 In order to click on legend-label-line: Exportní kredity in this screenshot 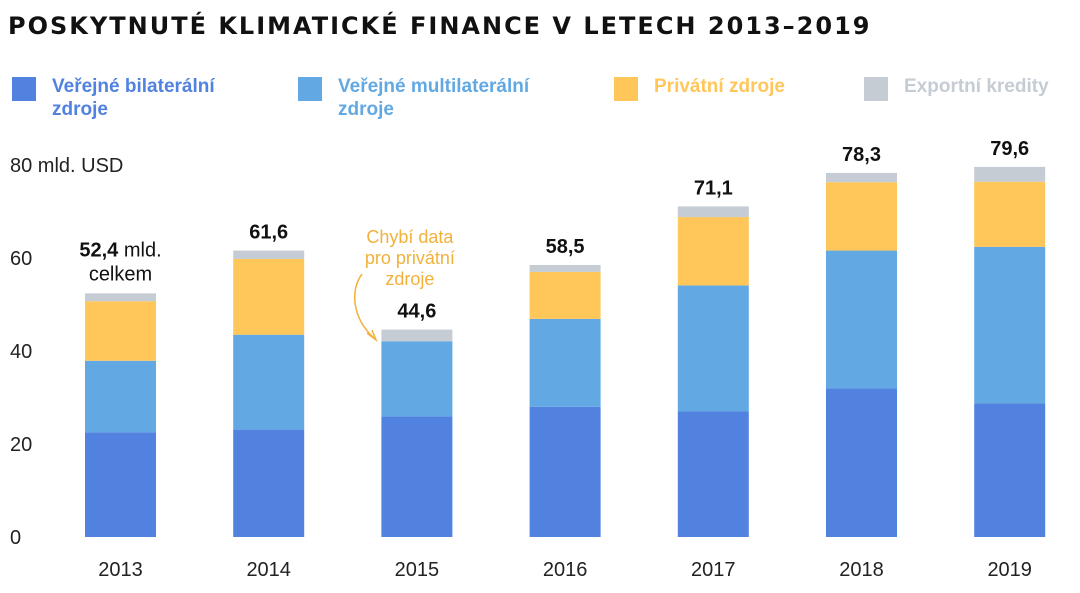, I will do `click(976, 86)`.